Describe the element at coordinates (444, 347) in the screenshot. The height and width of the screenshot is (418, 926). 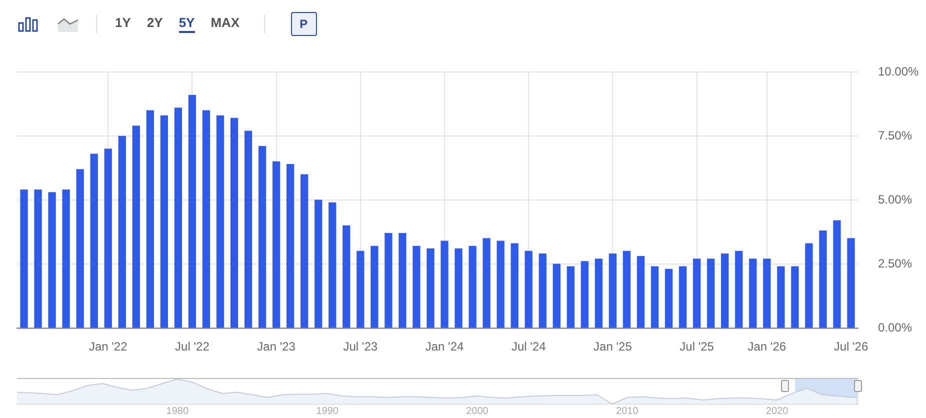
I see `x-tick-label: Jan '24` at that location.